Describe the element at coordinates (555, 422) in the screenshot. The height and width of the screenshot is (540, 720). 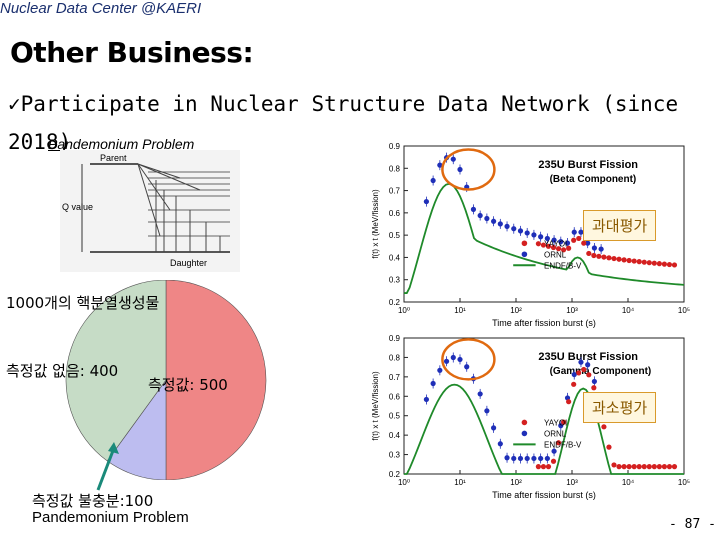
I see `gamma-plot-legend-item: YAYOI` at that location.